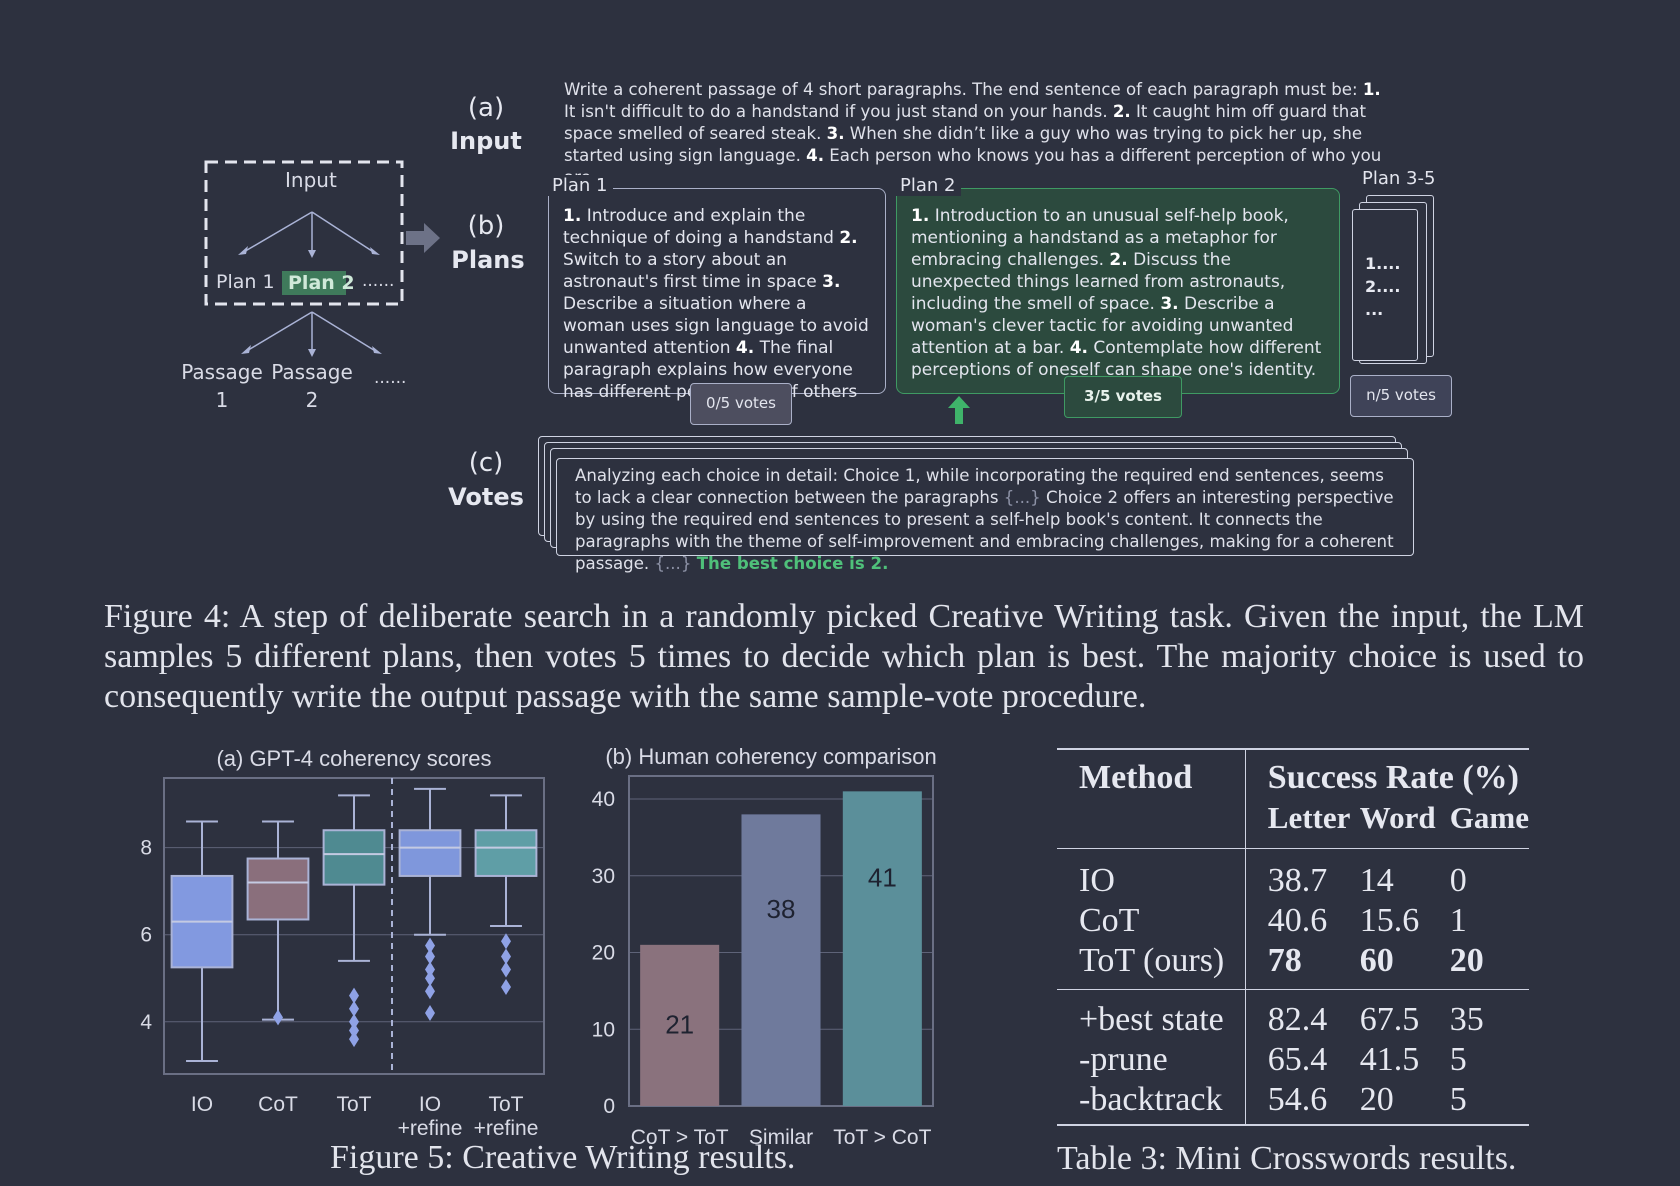 The image size is (1680, 1186). What do you see at coordinates (1458, 920) in the screenshot?
I see `row-value: 1` at bounding box center [1458, 920].